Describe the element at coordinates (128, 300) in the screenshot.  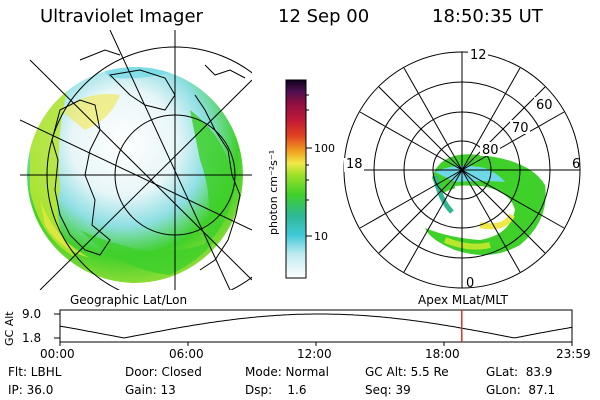
I see `geographic-panel-label: Geographic Lat/Lon` at that location.